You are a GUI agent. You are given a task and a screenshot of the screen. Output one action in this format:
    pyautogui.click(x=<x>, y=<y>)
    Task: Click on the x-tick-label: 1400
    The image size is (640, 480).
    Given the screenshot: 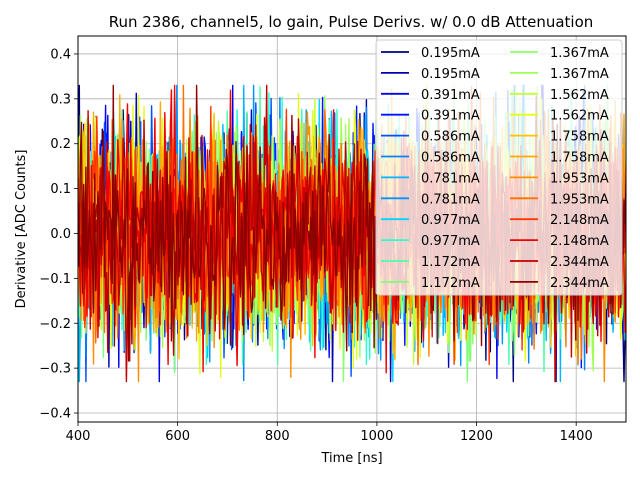 What is the action you would take?
    pyautogui.click(x=576, y=436)
    